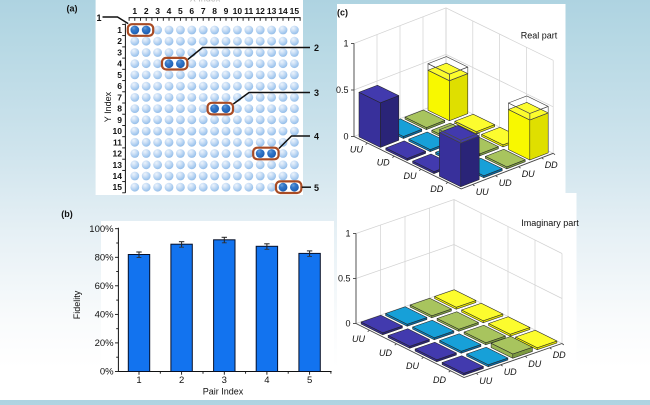 The image size is (650, 405). What do you see at coordinates (223, 392) in the screenshot?
I see `svg-text: Pair Index` at bounding box center [223, 392].